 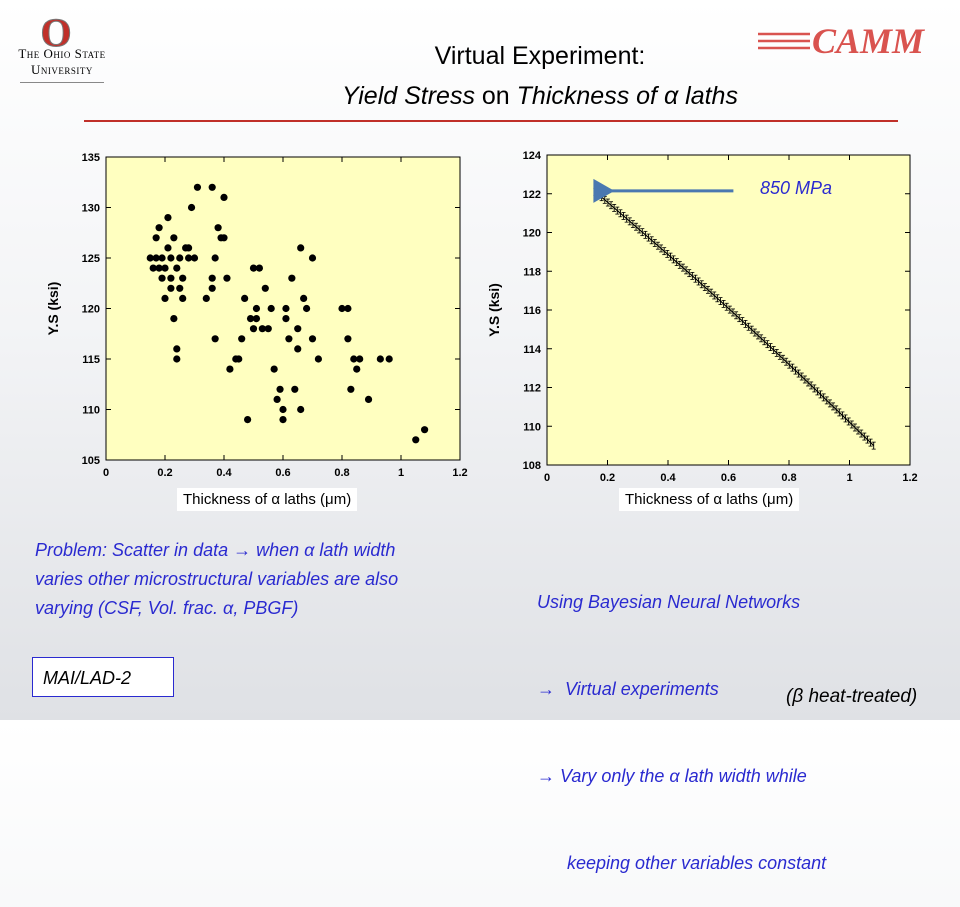 What do you see at coordinates (532, 195) in the screenshot?
I see `line-y-tick-label: 122` at bounding box center [532, 195].